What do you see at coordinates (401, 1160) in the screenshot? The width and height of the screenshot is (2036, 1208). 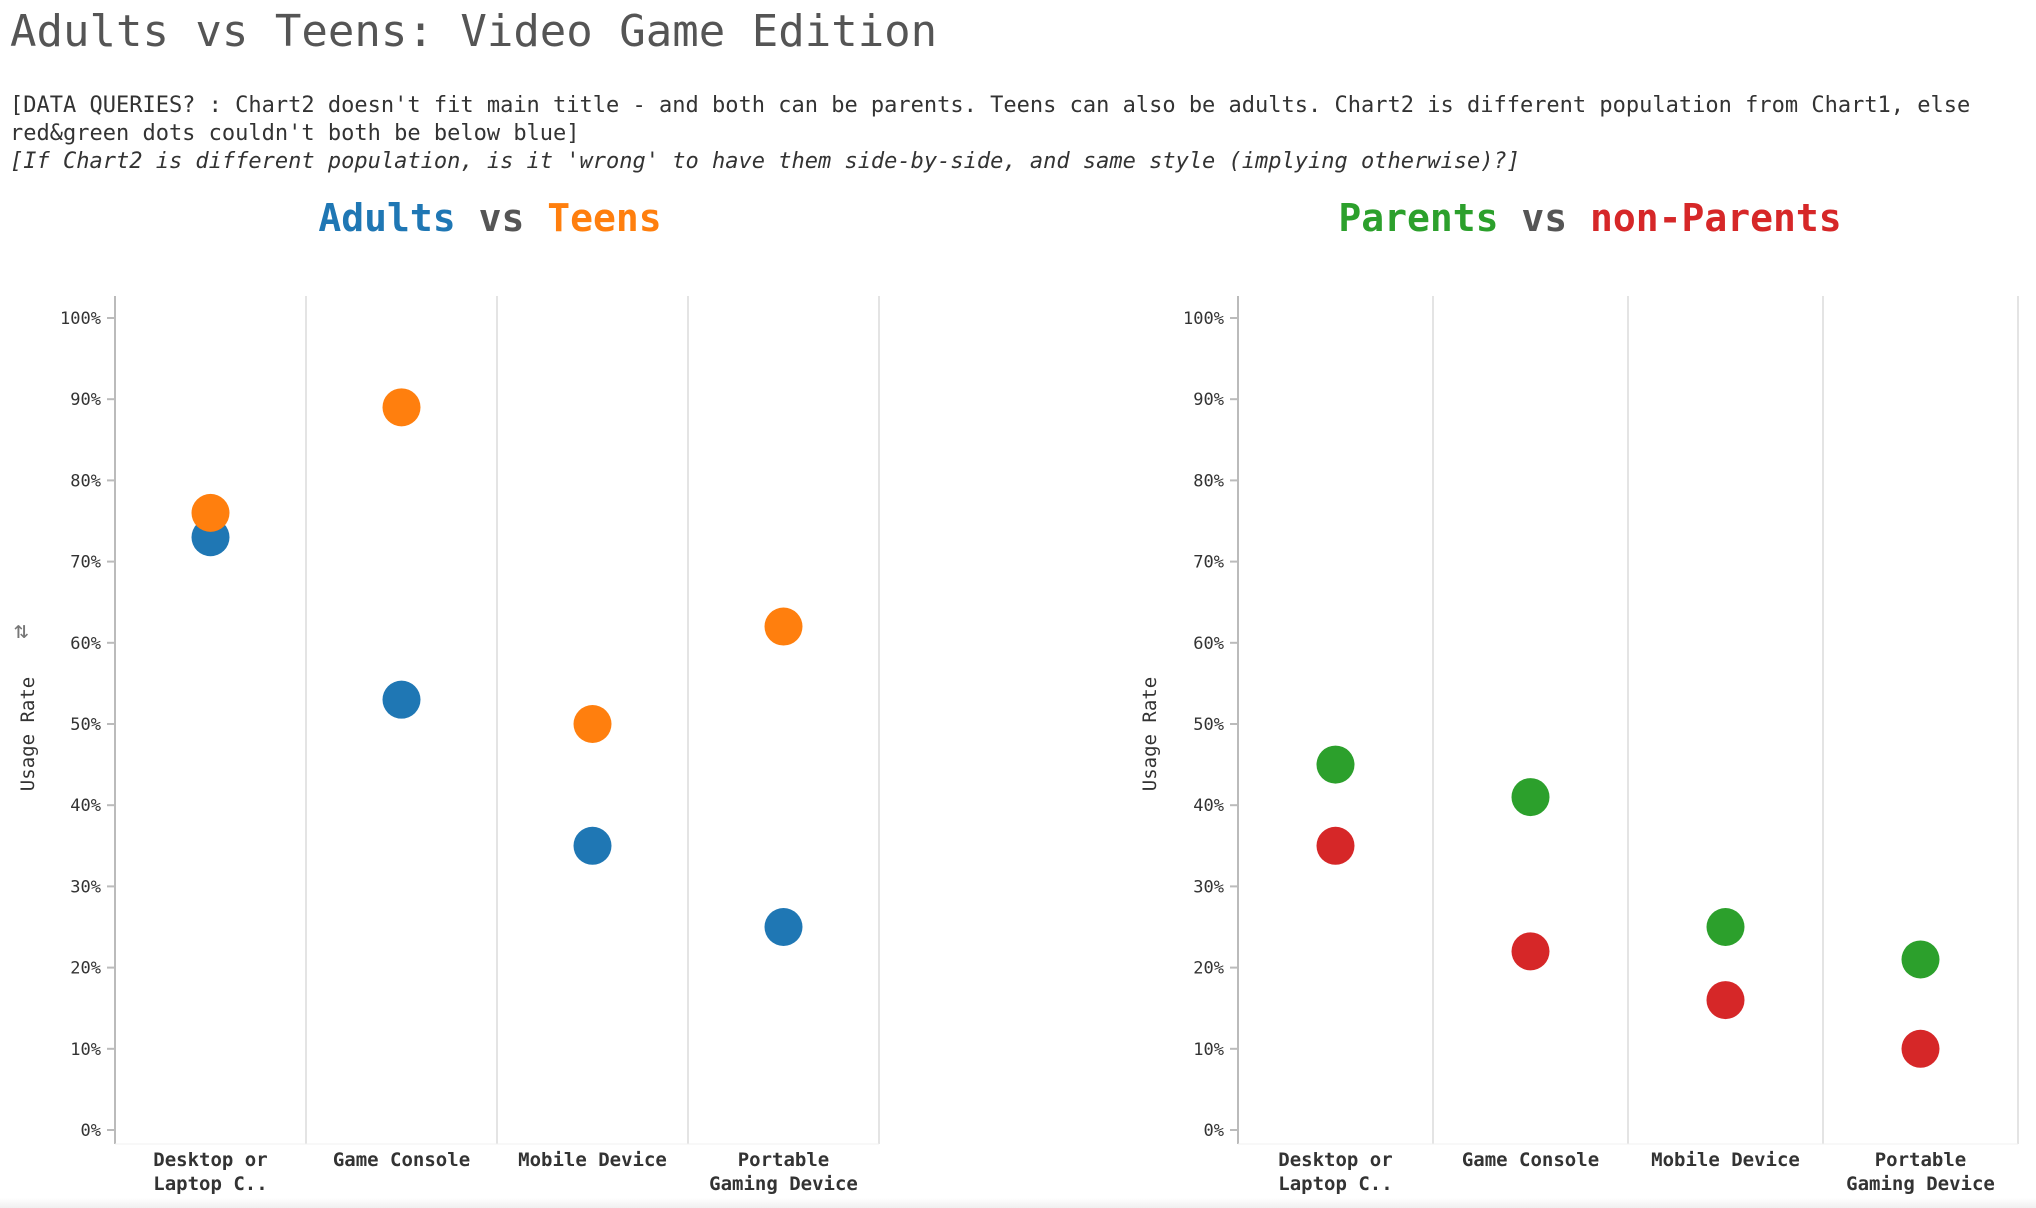 I see `chart1-x-tick-label: Game Console` at bounding box center [401, 1160].